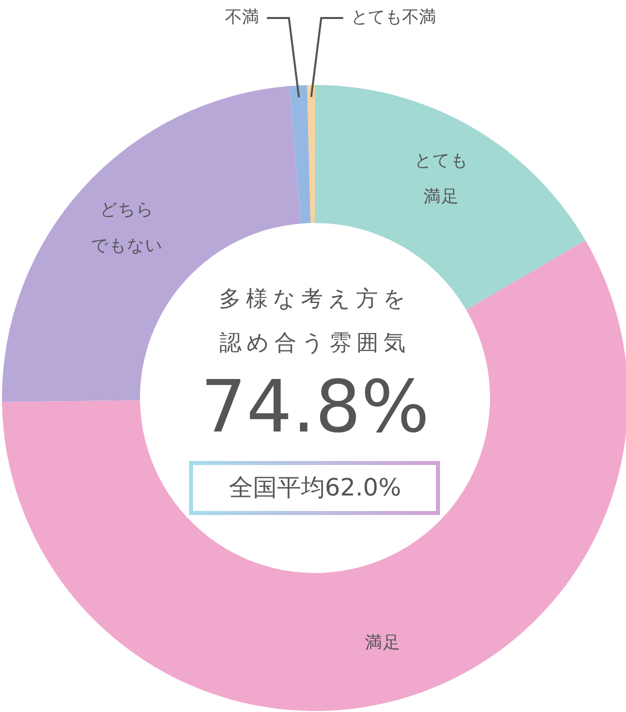  Describe the element at coordinates (441, 178) in the screenshot. I see `slice-label: とても満足` at that location.